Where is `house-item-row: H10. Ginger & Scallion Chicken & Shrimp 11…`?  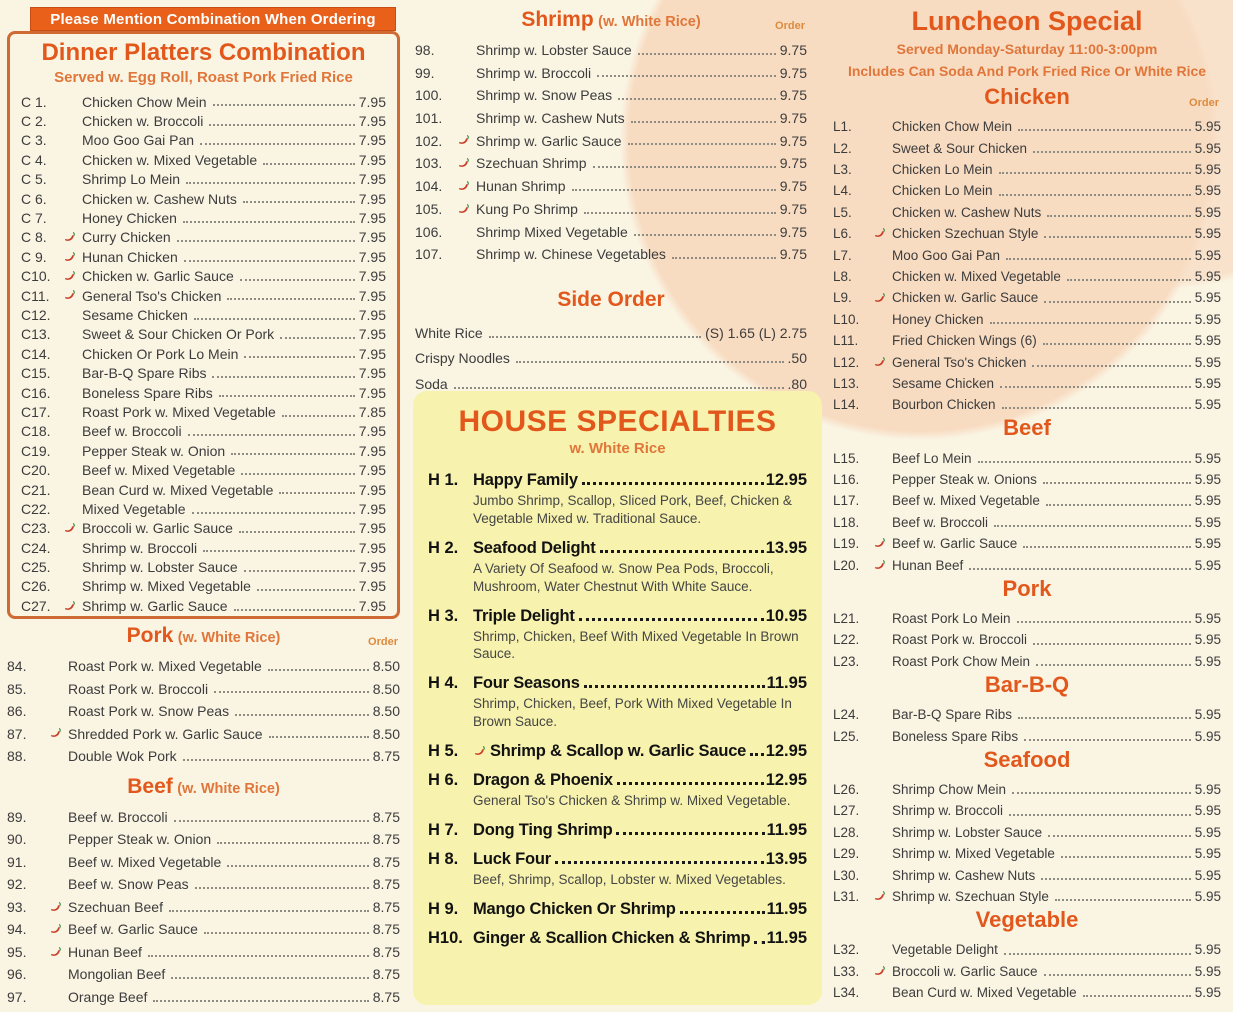
house-item-row: H10. Ginger & Scallion Chicken & Shrimp 11… is located at coordinates (617, 938).